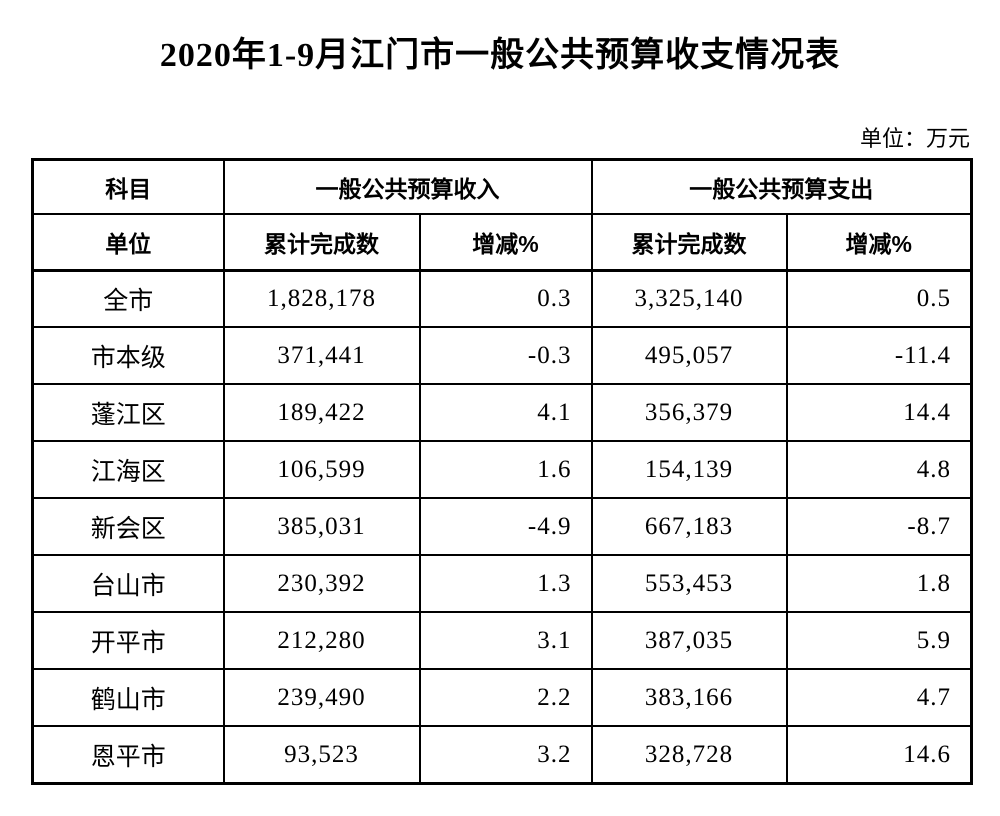 Image resolution: width=1000 pixels, height=816 pixels. What do you see at coordinates (879, 755) in the screenshot?
I see `expense-change-cell: 14.6` at bounding box center [879, 755].